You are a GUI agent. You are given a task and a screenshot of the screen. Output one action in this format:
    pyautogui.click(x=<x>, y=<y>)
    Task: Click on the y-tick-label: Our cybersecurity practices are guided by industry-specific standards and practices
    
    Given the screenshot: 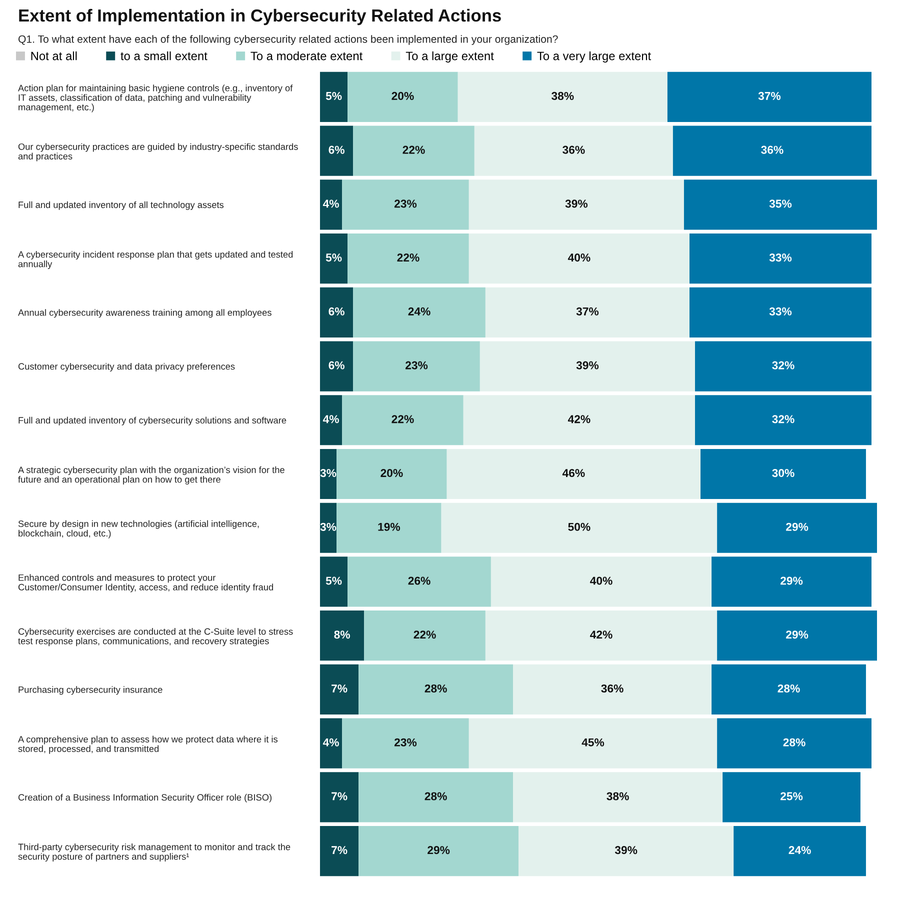 What is the action you would take?
    pyautogui.click(x=158, y=152)
    